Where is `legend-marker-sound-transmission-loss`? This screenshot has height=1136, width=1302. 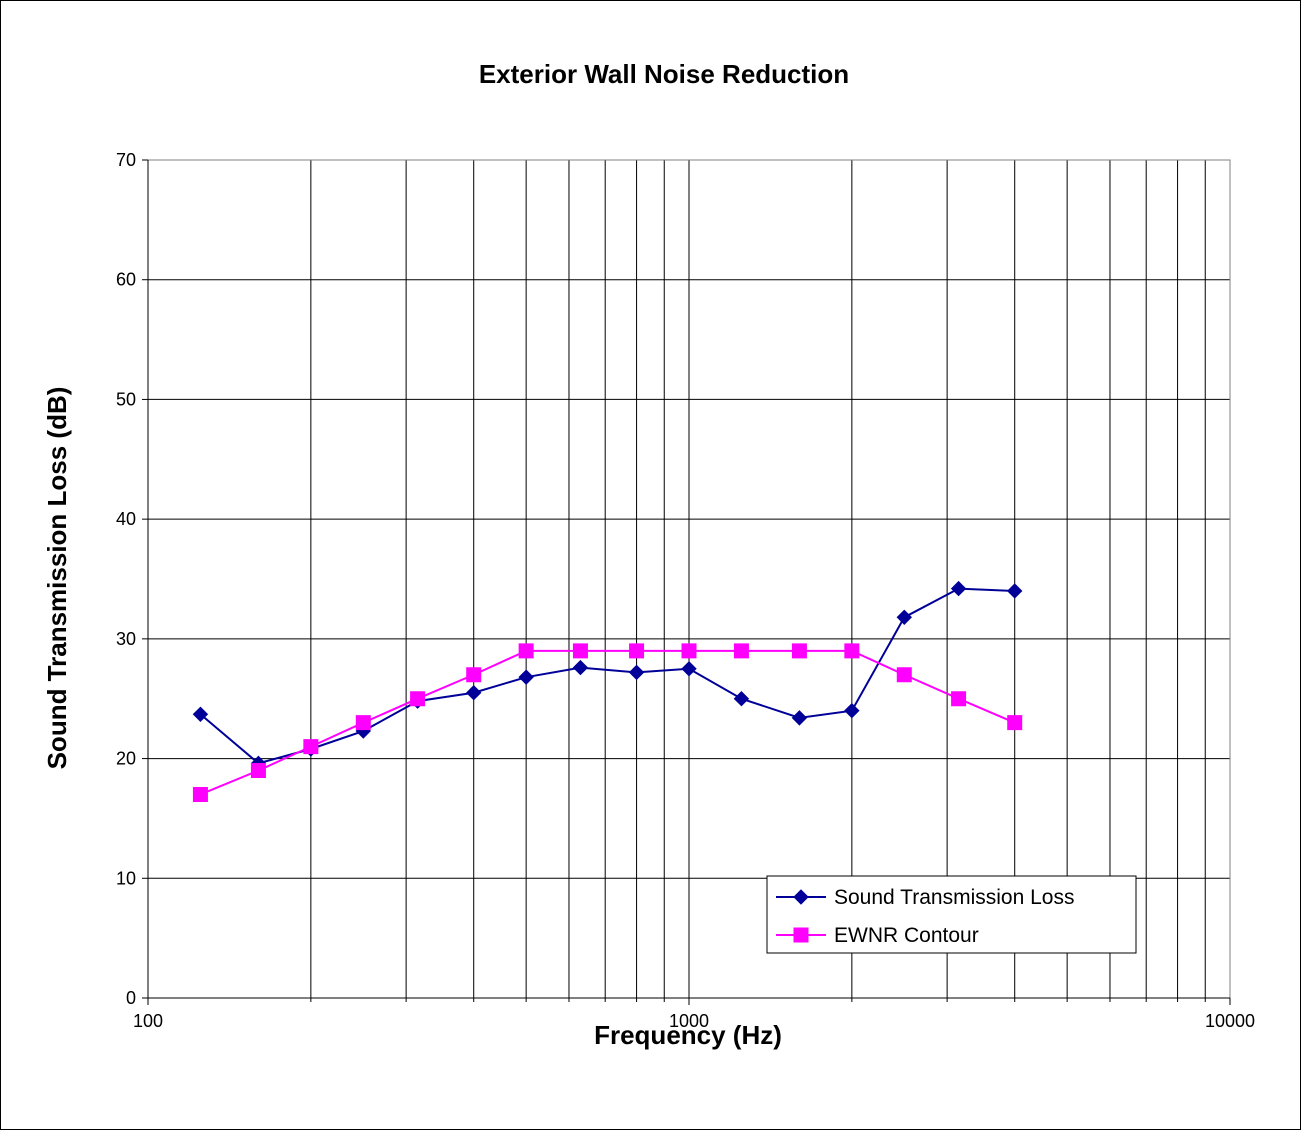
legend-marker-sound-transmission-loss is located at coordinates (801, 897).